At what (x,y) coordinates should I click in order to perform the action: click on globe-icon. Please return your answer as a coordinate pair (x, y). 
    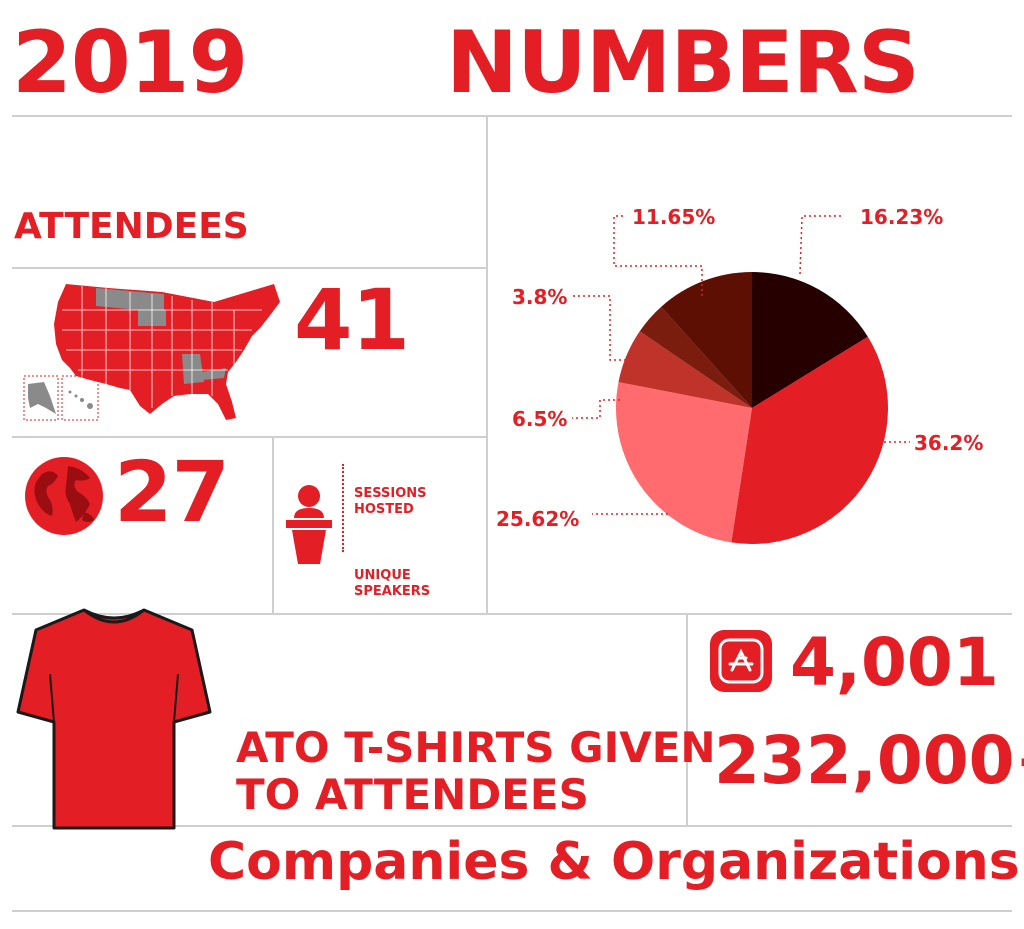
    Looking at the image, I should click on (64, 496).